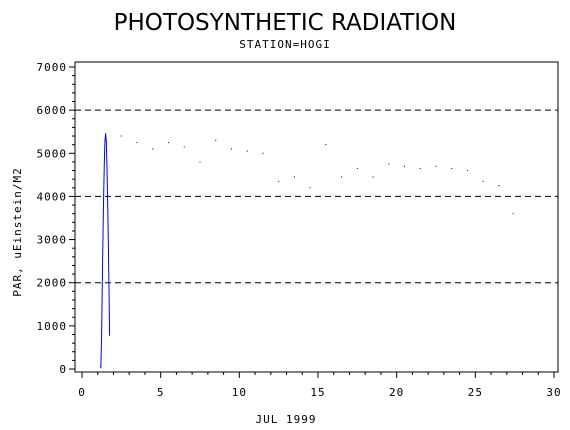 This screenshot has width=570, height=430. What do you see at coordinates (56, 218) in the screenshot?
I see `y-axis: 0 1000 2000 3000 4000 5000 6000 7000` at bounding box center [56, 218].